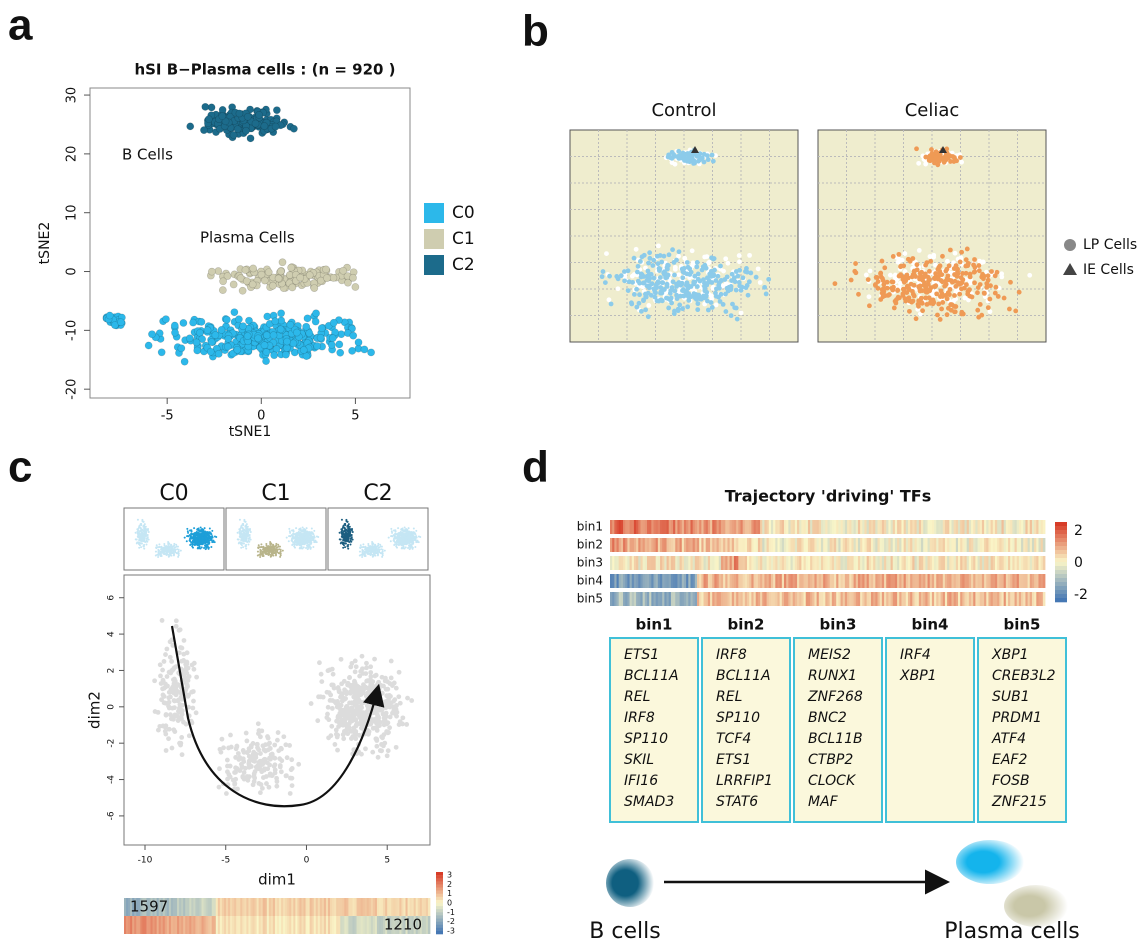 The image size is (1148, 948). I want to click on plasma-cell-icon, so click(990, 862).